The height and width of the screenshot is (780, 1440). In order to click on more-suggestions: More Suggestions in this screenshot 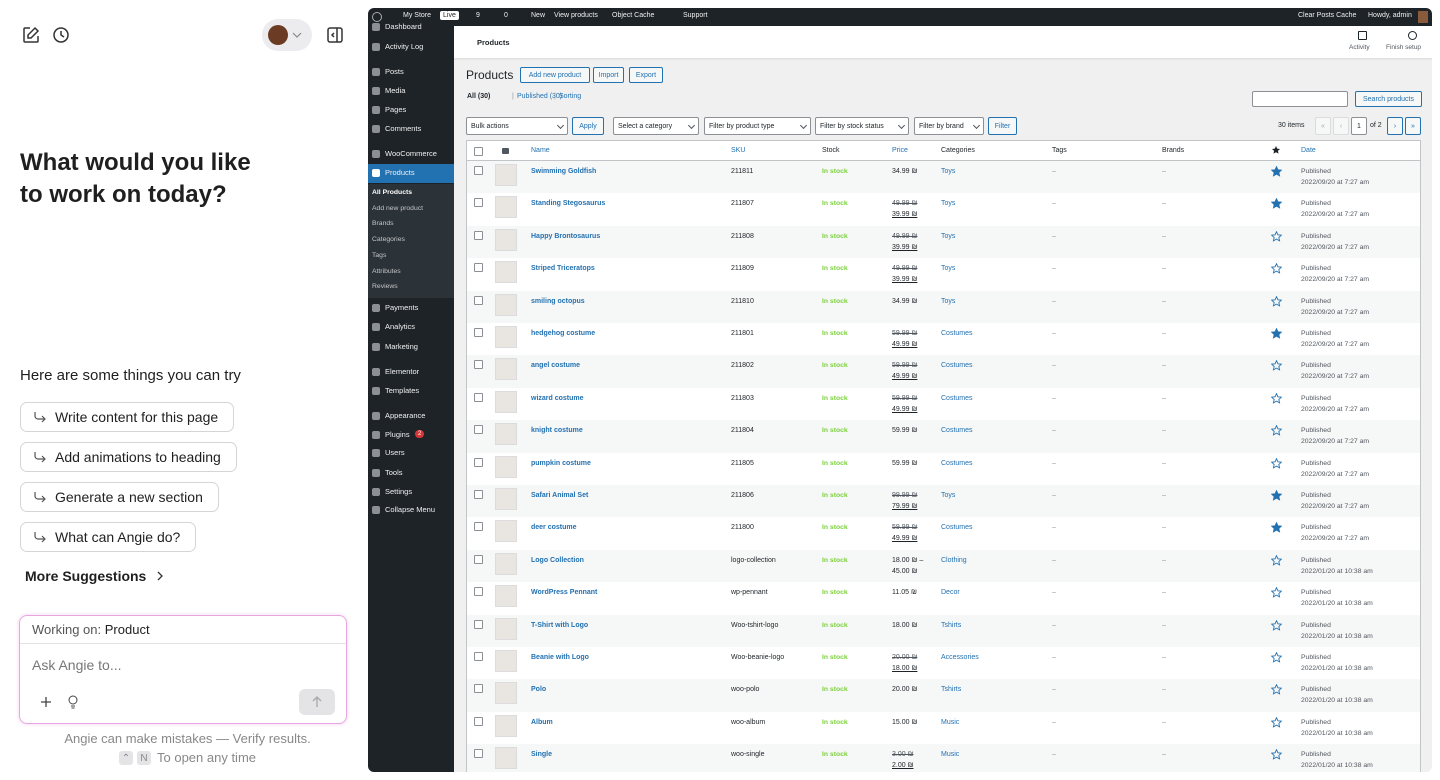, I will do `click(94, 576)`.